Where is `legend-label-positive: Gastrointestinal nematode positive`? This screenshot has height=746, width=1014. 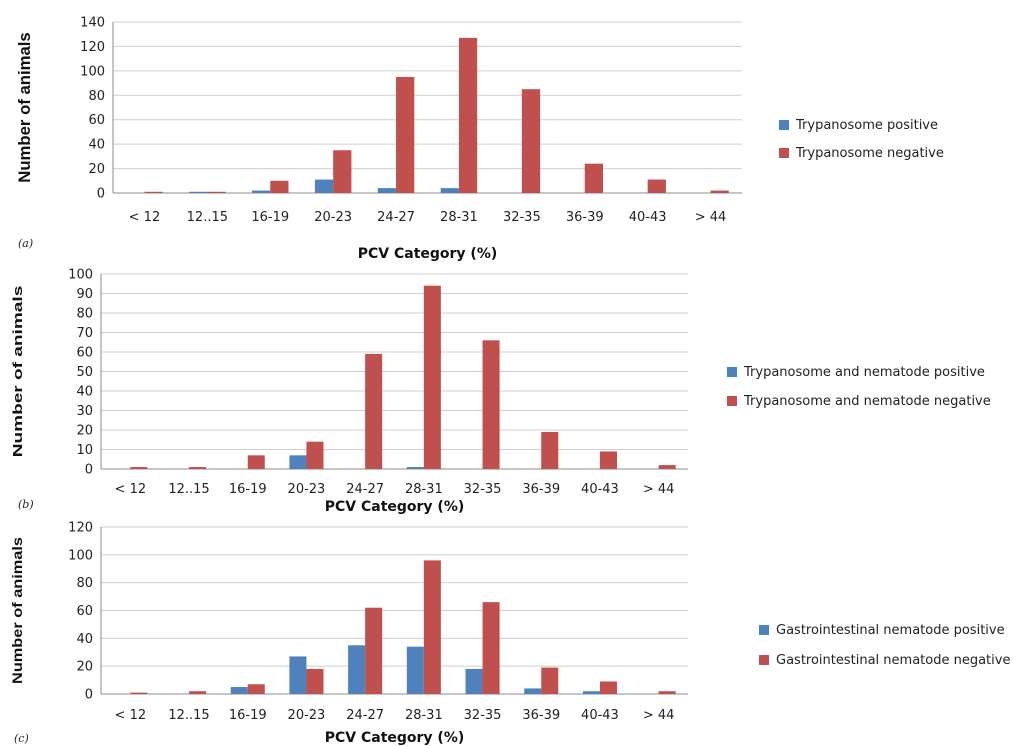 legend-label-positive: Gastrointestinal nematode positive is located at coordinates (890, 630).